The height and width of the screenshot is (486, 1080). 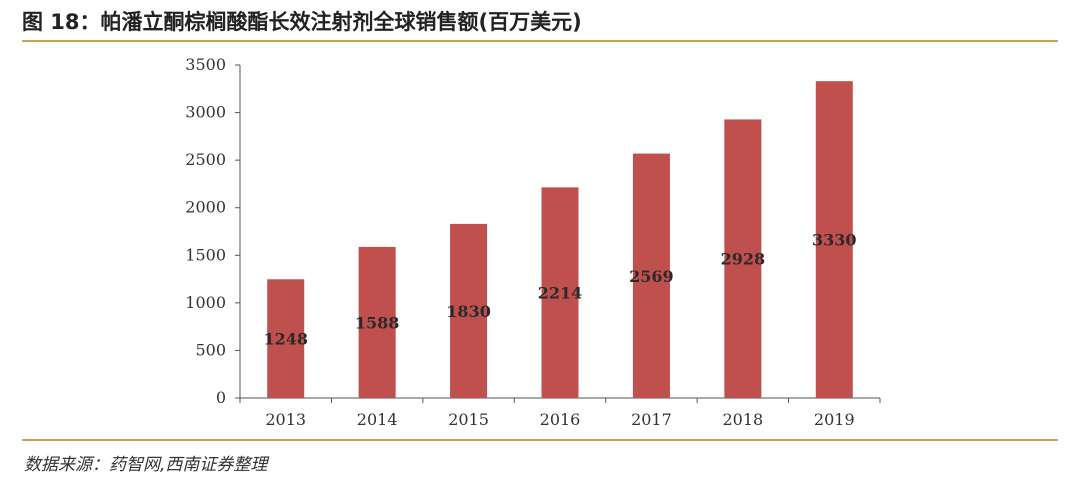 I want to click on bar-2017, so click(x=651, y=275).